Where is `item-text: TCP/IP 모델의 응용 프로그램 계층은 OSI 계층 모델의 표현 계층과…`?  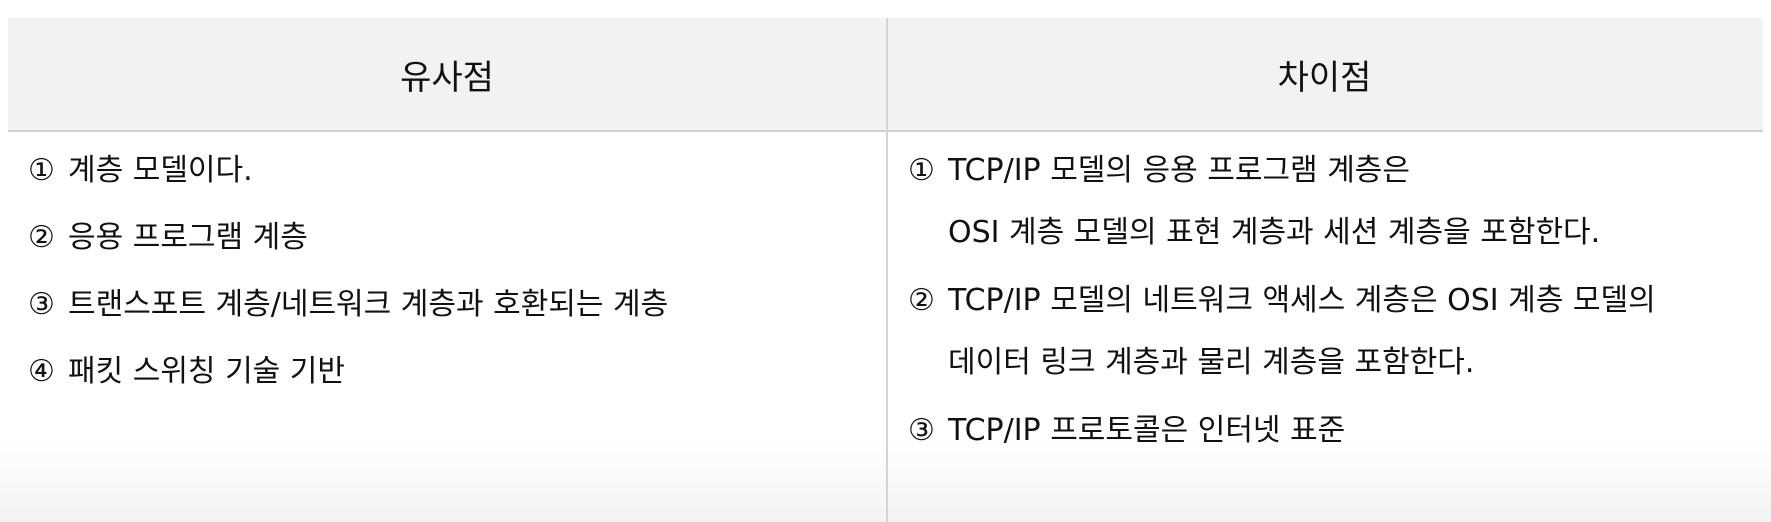
item-text: TCP/IP 모델의 응용 프로그램 계층은 OSI 계층 모델의 표현 계층과… is located at coordinates (1348, 202).